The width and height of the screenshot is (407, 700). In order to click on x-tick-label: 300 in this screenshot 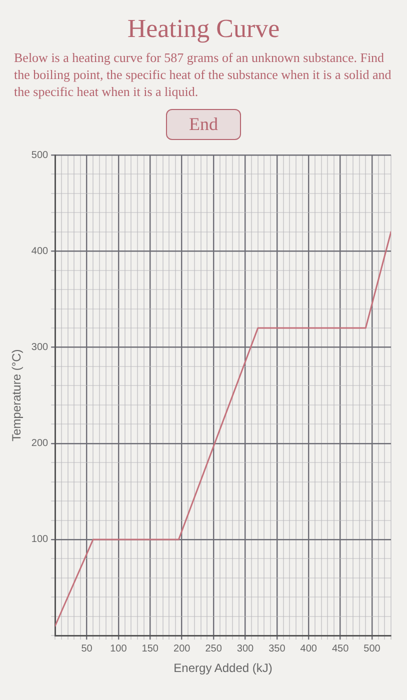, I will do `click(245, 648)`.